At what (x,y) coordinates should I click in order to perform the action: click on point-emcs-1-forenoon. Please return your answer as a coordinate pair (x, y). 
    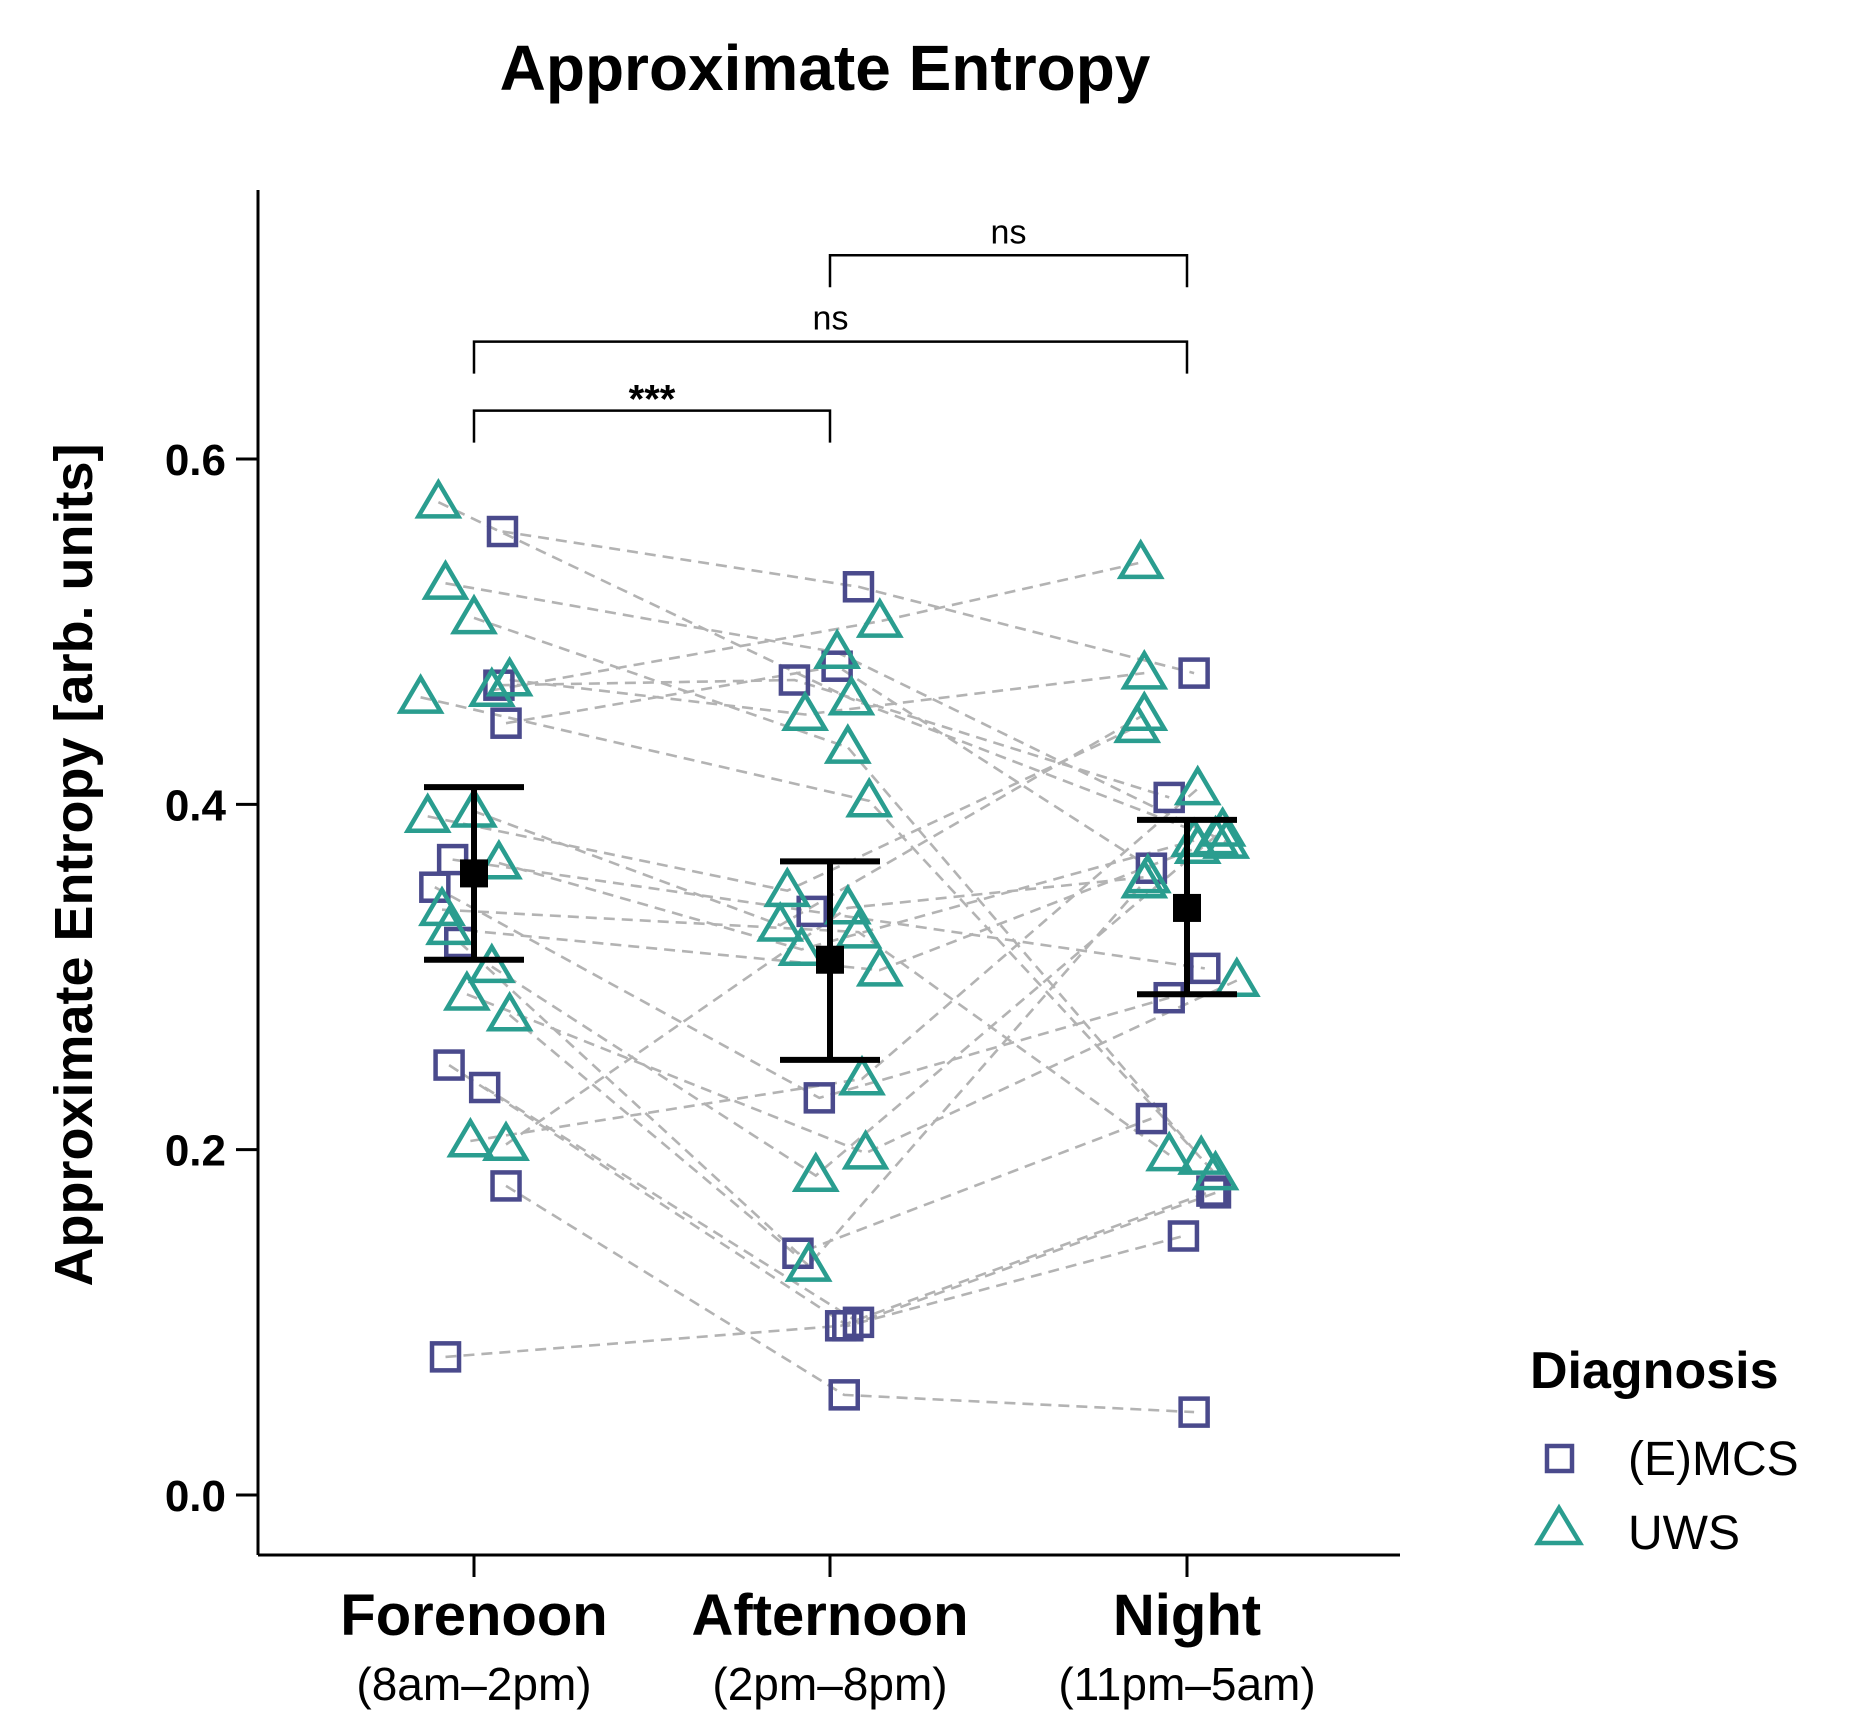
    Looking at the image, I should click on (502, 531).